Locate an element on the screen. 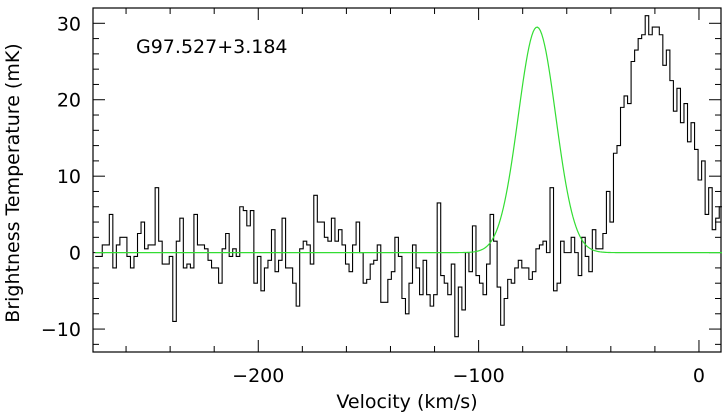 This screenshot has width=722, height=415. source-name-annotation: G97.527+3.184 is located at coordinates (212, 47).